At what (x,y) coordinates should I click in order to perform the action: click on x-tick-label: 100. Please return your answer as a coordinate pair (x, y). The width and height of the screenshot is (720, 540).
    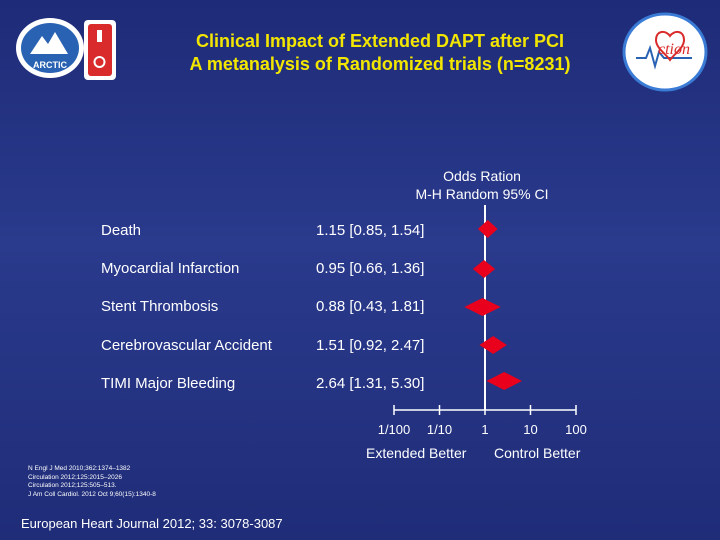
    Looking at the image, I should click on (576, 429).